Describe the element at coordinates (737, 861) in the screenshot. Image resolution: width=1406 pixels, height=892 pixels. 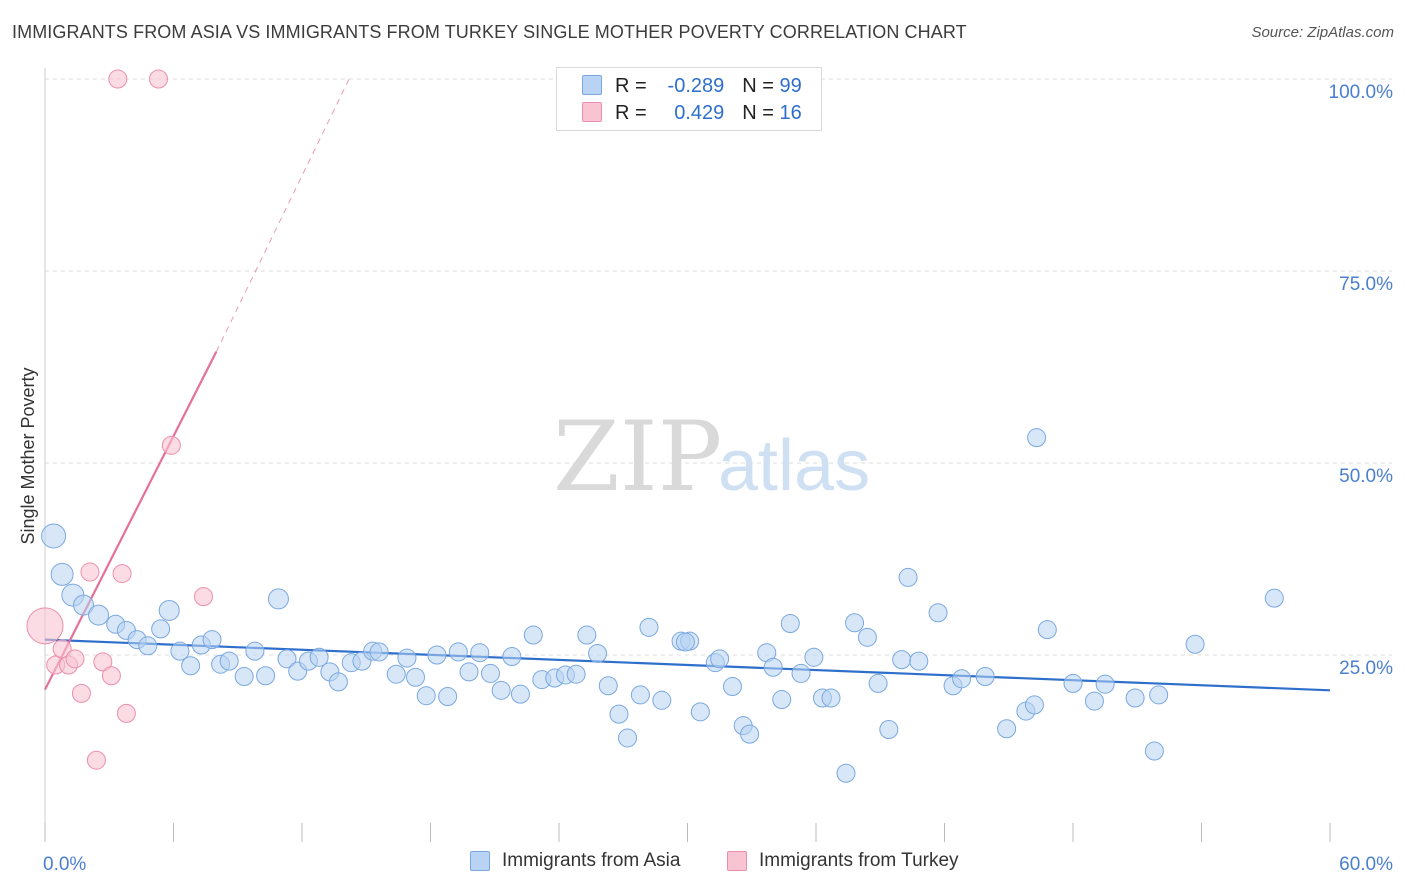
I see `legend-swatch-turkey` at that location.